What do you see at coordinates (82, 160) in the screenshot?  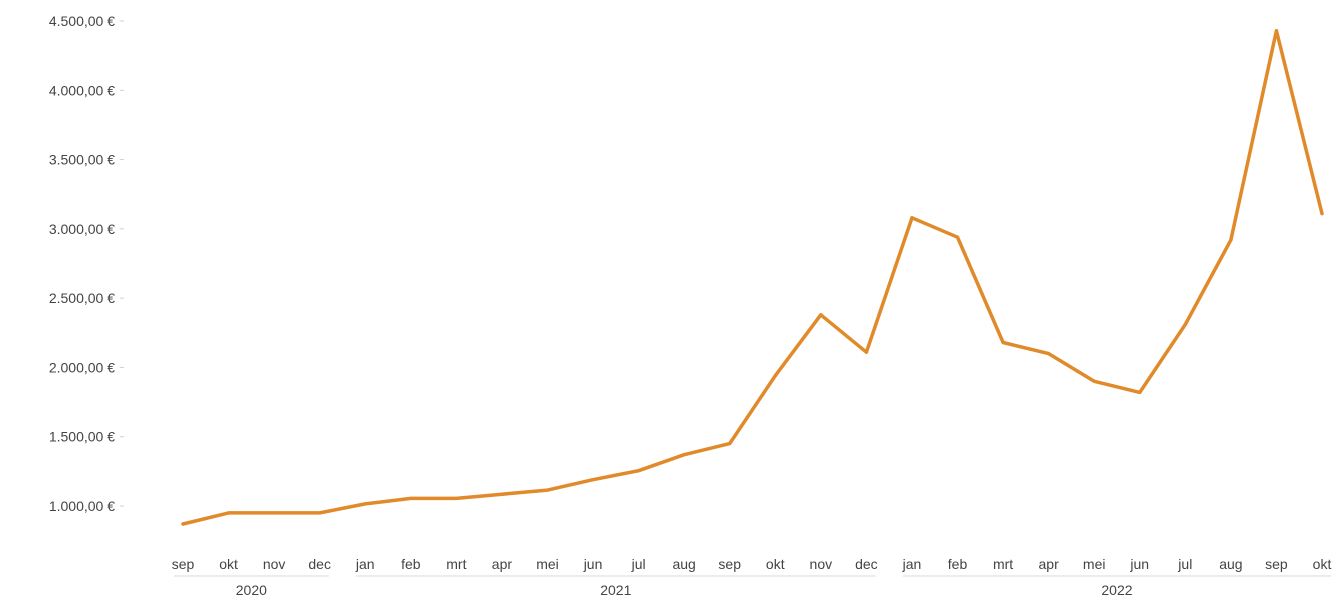 I see `y-tick-label: 3.500,00 €` at bounding box center [82, 160].